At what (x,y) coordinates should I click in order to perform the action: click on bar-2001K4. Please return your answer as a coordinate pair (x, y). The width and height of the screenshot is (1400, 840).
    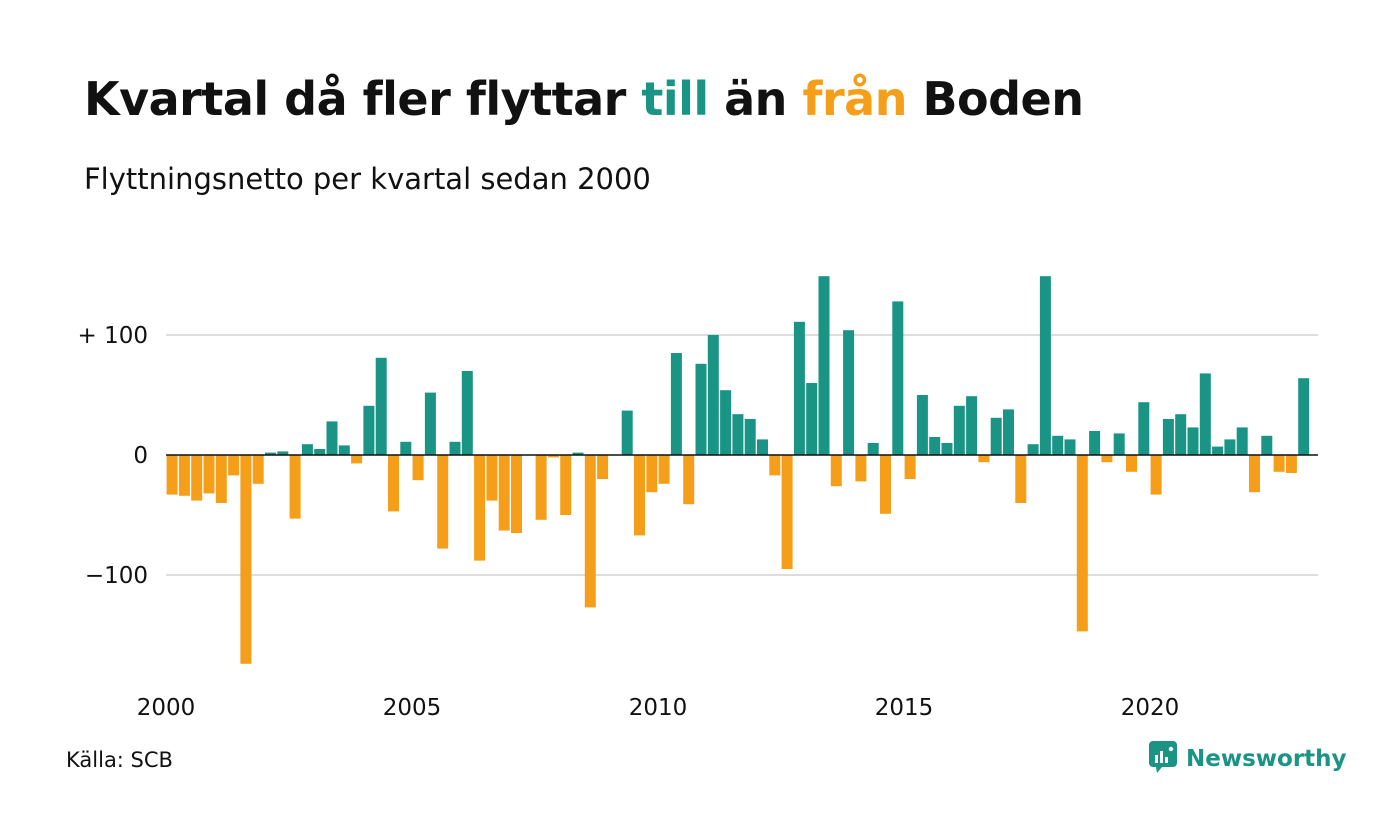
    Looking at the image, I should click on (258, 469).